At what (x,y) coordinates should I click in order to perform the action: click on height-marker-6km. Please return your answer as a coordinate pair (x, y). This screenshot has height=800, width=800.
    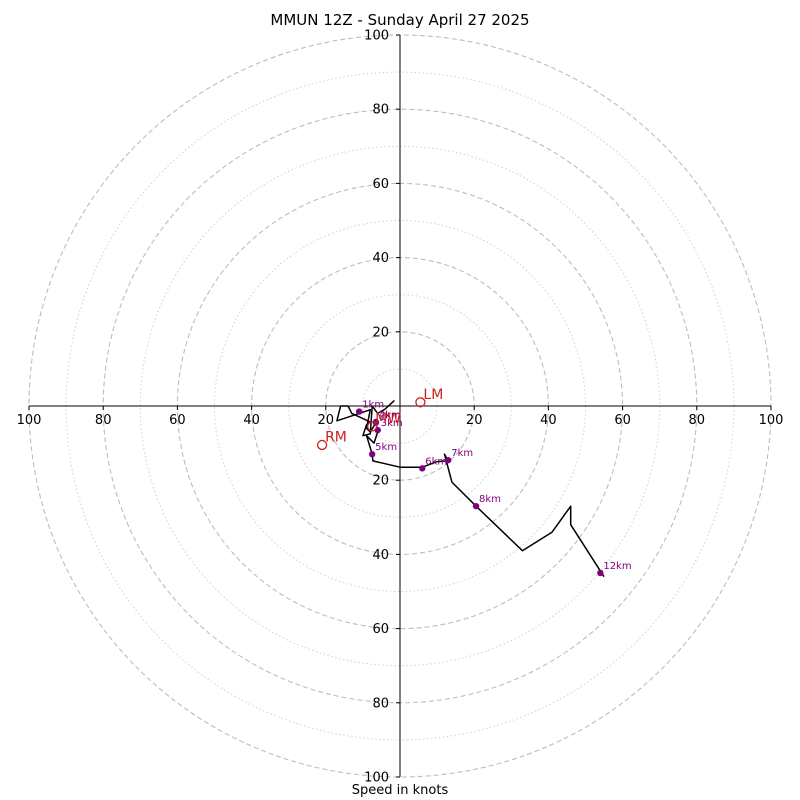
    Looking at the image, I should click on (422, 468).